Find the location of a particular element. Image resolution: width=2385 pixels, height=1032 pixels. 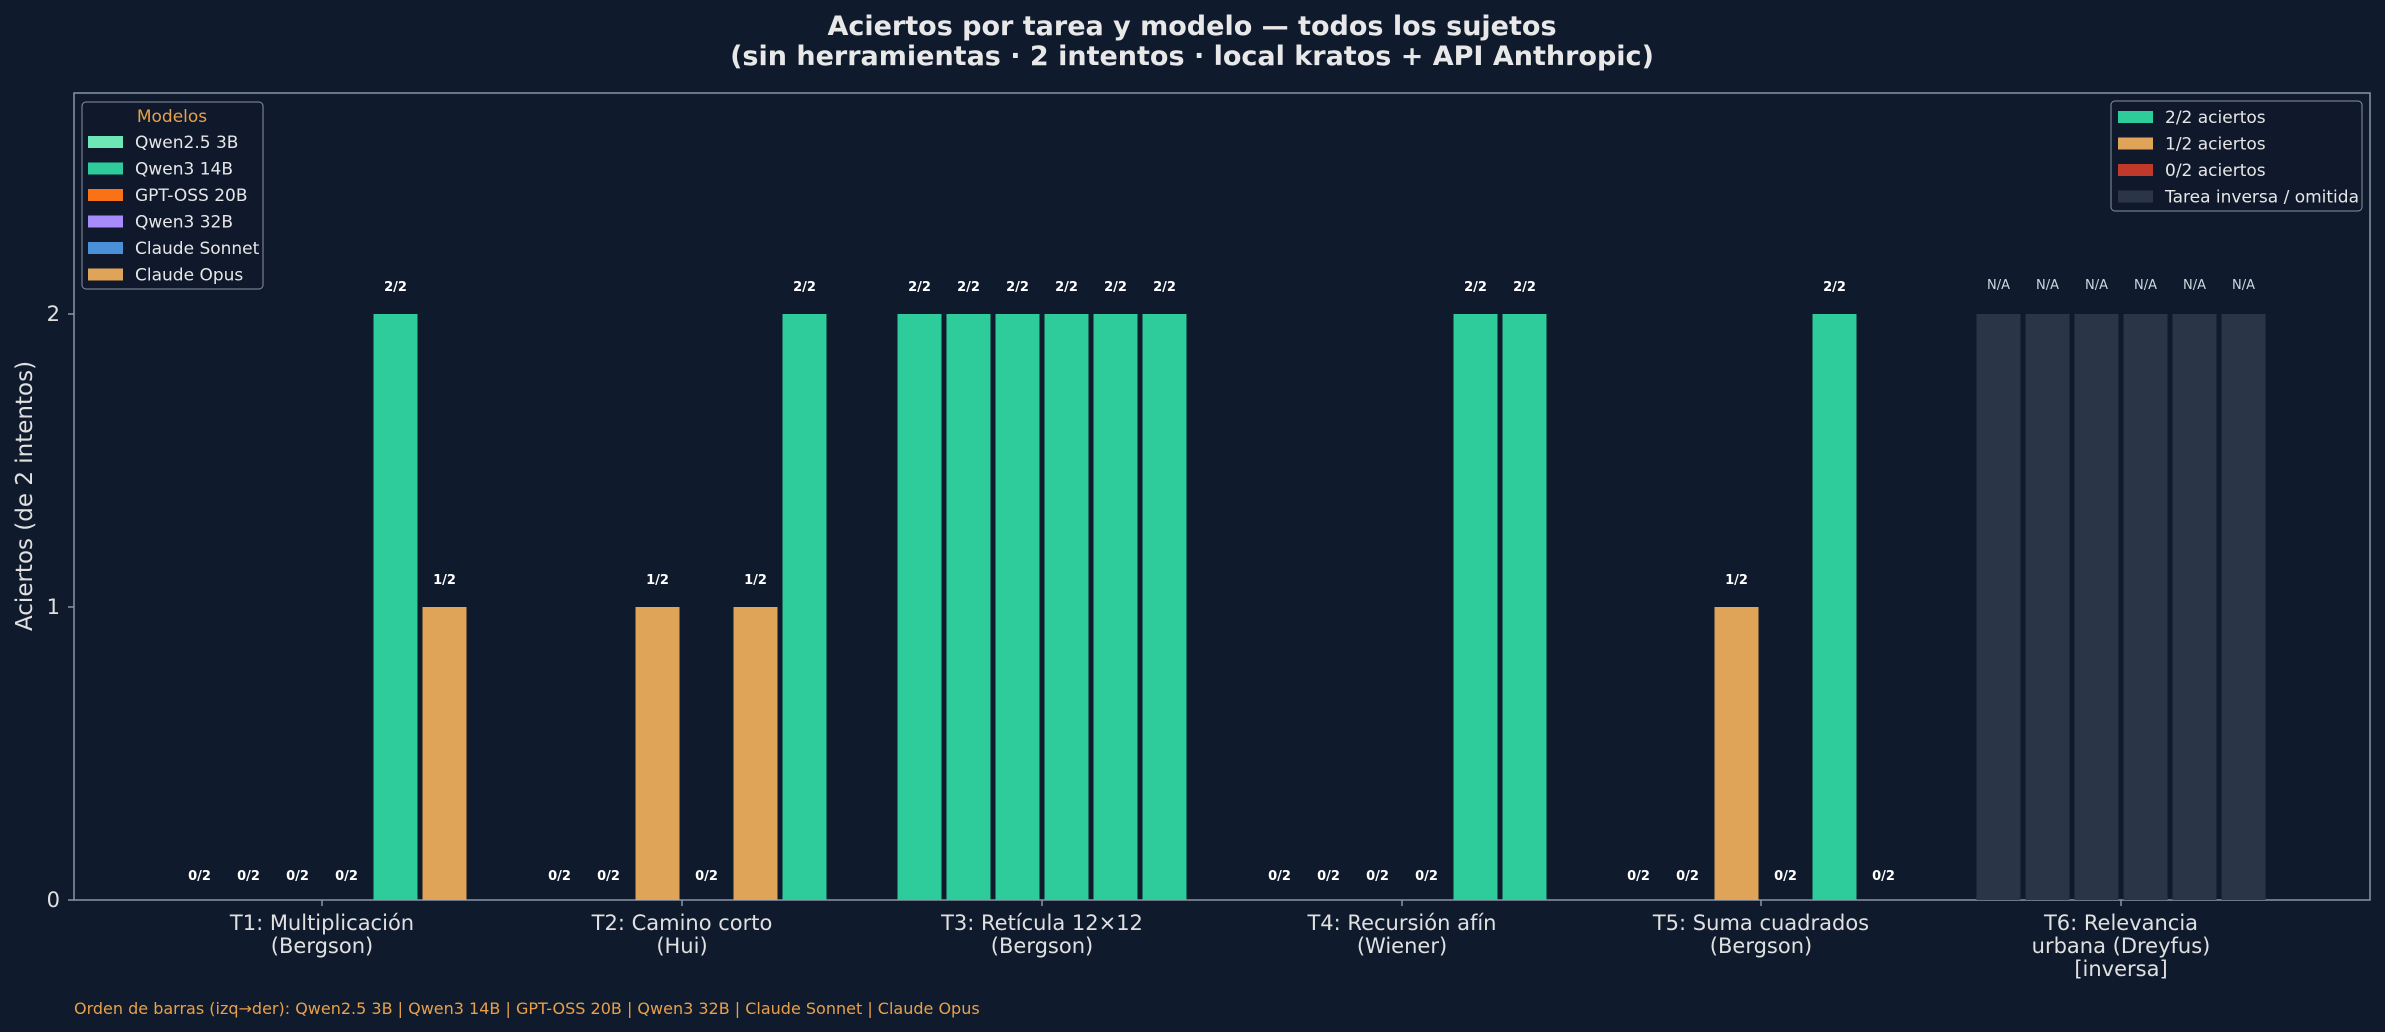

legend-label: Claude Sonnet is located at coordinates (197, 249).